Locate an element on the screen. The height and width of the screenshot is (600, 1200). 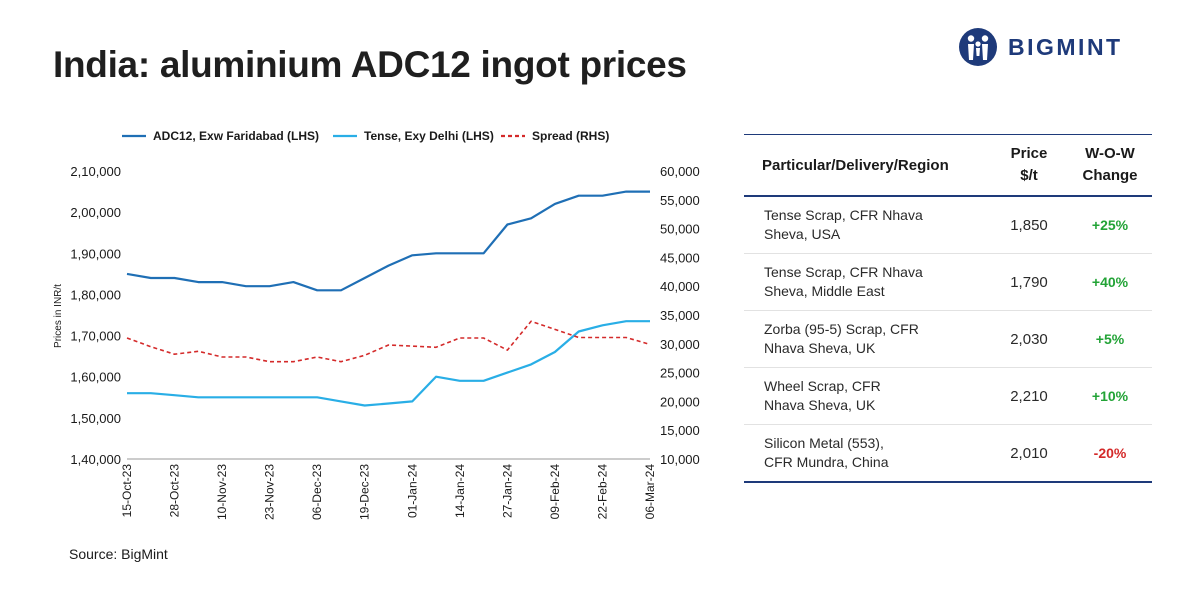
row-change: -20% is located at coordinates (1110, 453).